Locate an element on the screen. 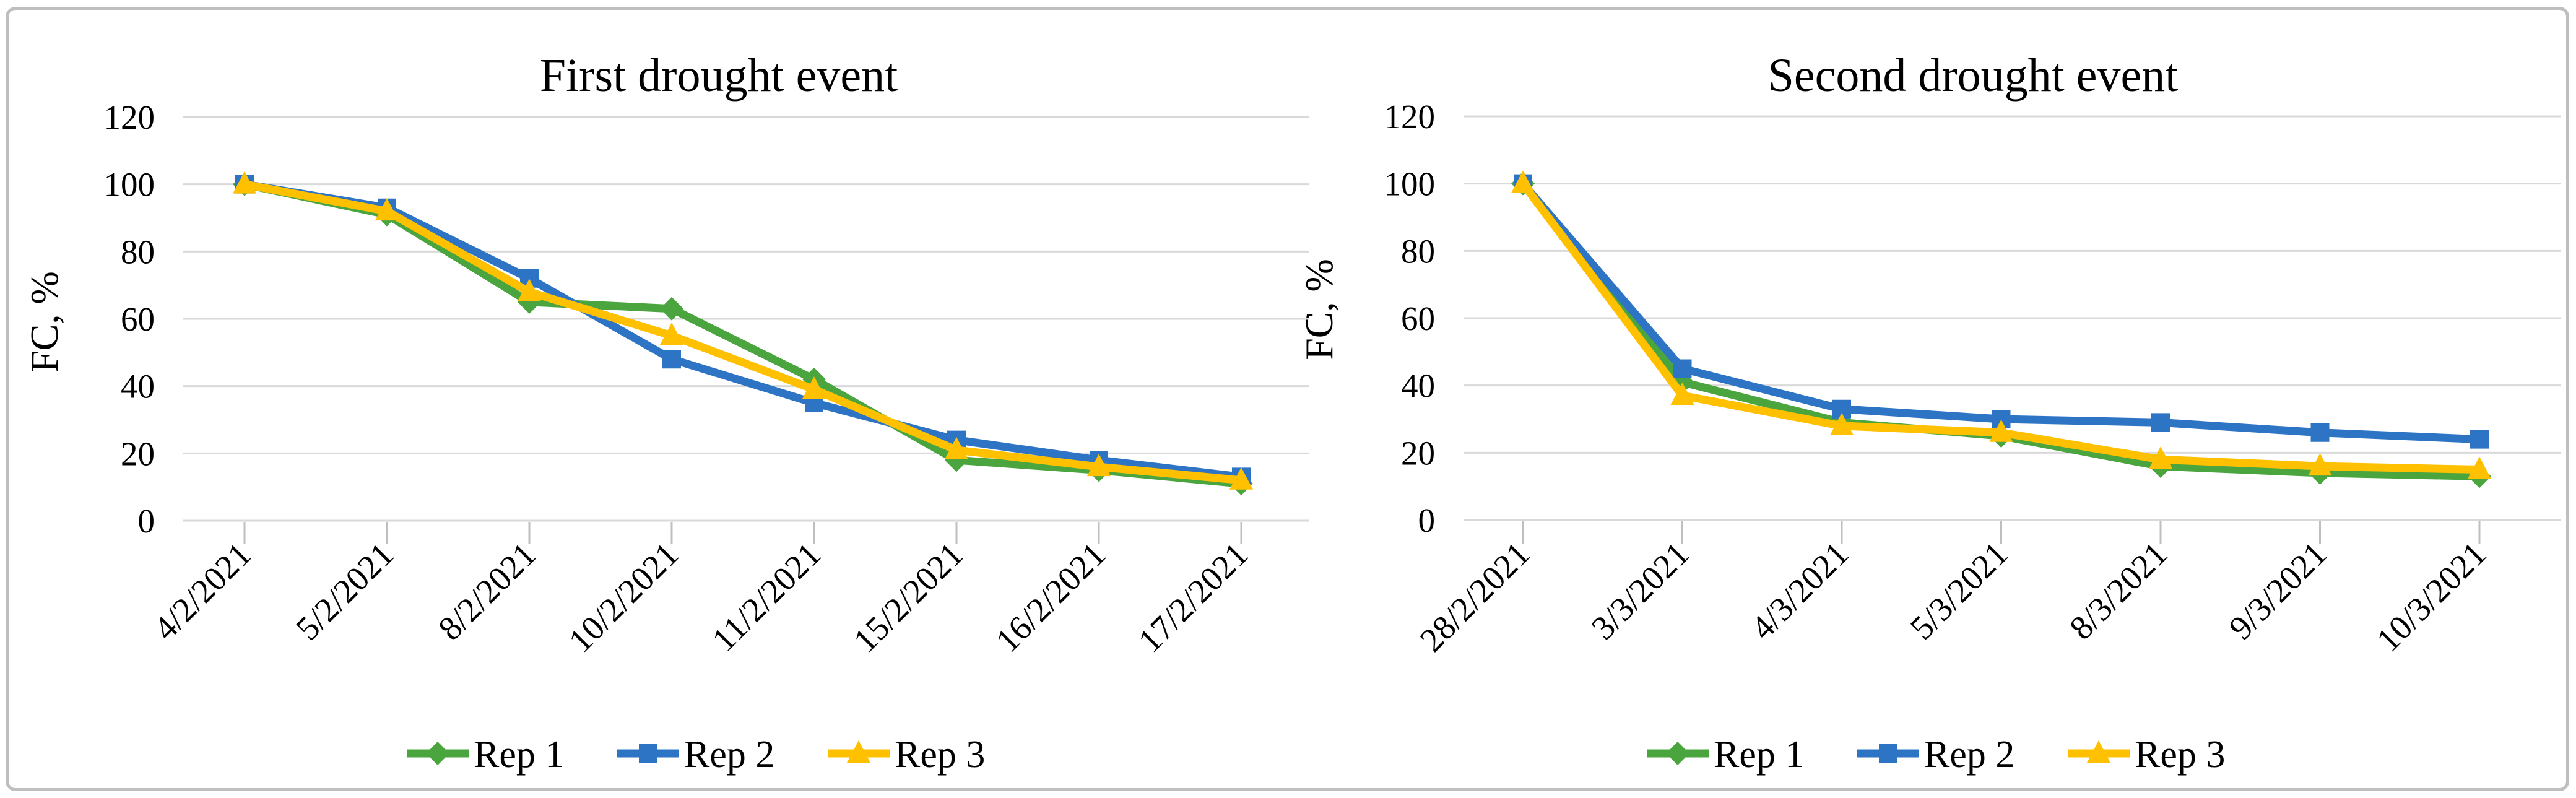 The width and height of the screenshot is (2576, 798). x-tick-label: 11/2/2021 is located at coordinates (766, 596).